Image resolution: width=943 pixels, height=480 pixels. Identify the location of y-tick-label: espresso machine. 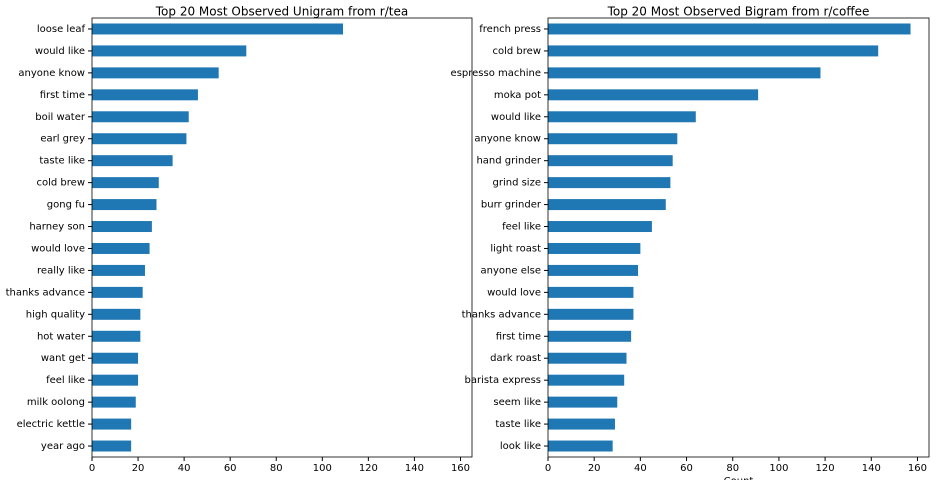
(496, 73).